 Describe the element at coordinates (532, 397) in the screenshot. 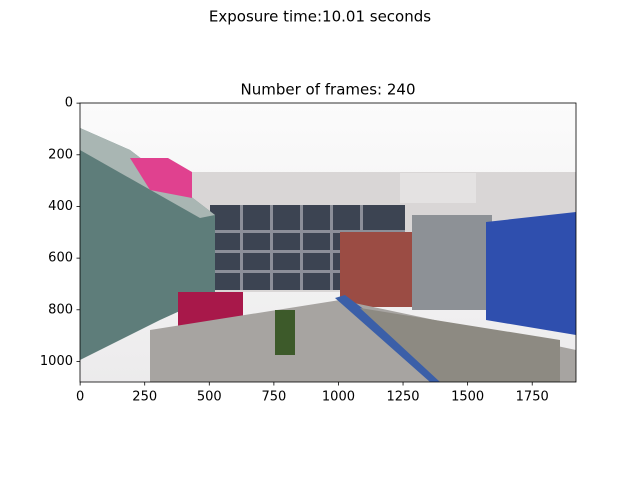

I see `x-tick-label: 1750` at that location.